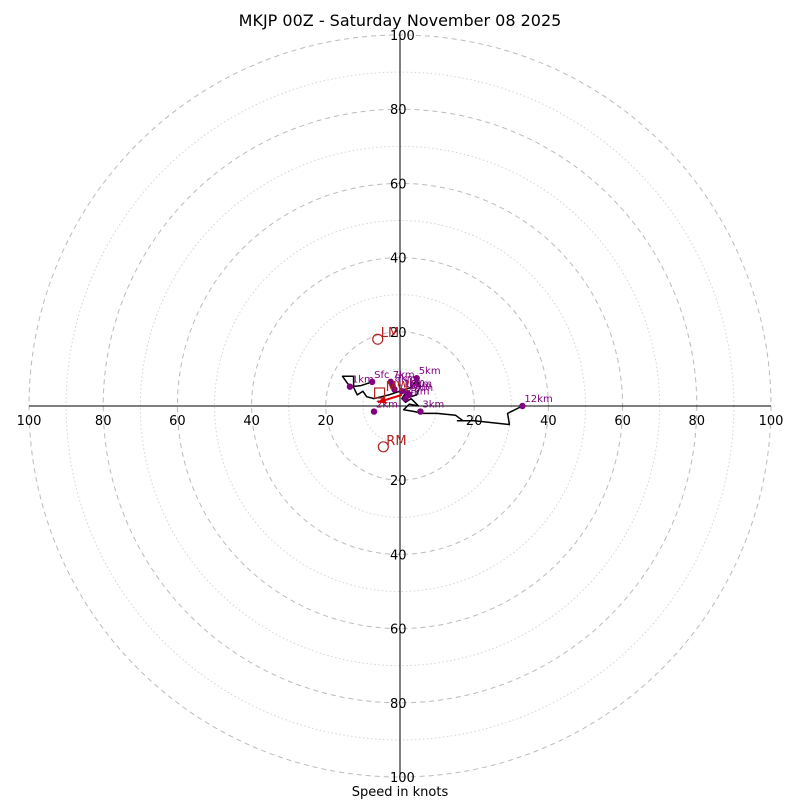 This screenshot has width=800, height=800. I want to click on height-marker-3km, so click(420, 411).